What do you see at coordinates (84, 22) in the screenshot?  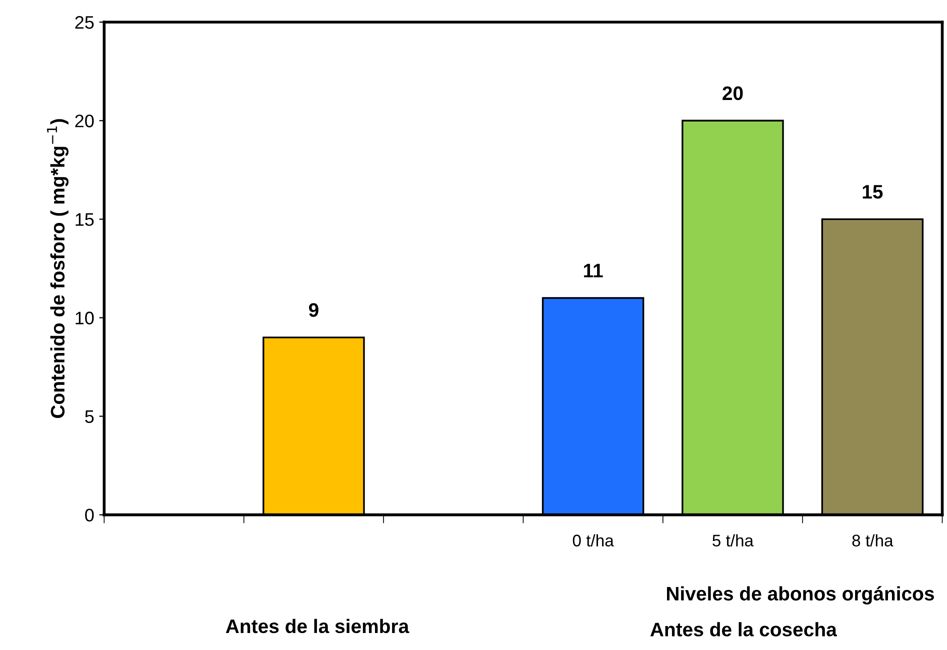 I see `y-tick-label: 25` at bounding box center [84, 22].